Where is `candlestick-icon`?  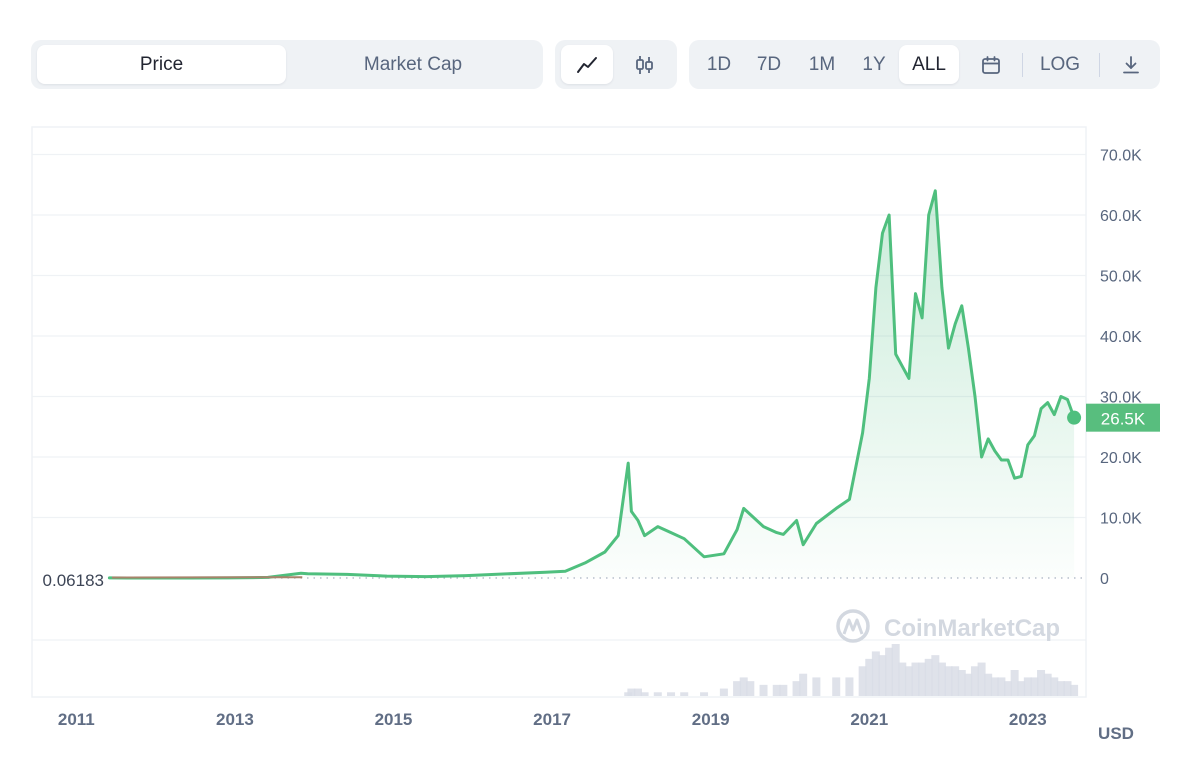 candlestick-icon is located at coordinates (644, 64).